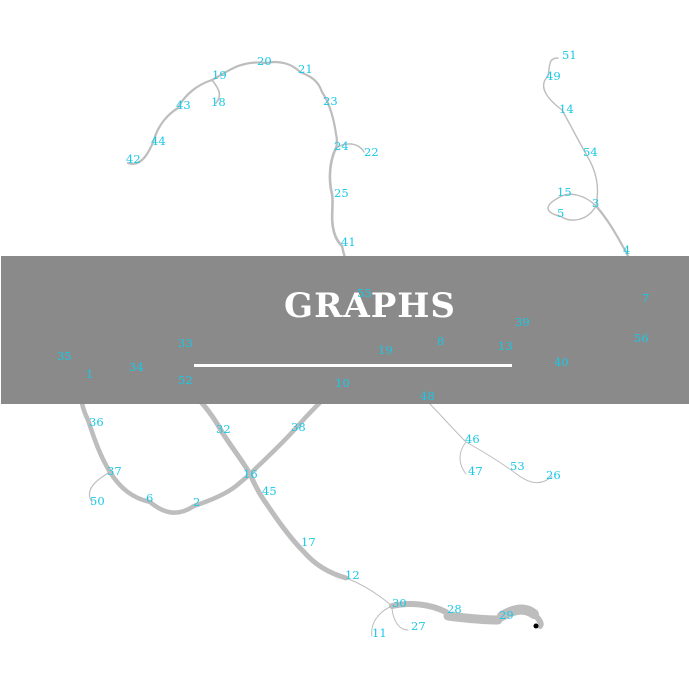 The image size is (689, 675). What do you see at coordinates (308, 542) in the screenshot?
I see `node-label: 17` at bounding box center [308, 542].